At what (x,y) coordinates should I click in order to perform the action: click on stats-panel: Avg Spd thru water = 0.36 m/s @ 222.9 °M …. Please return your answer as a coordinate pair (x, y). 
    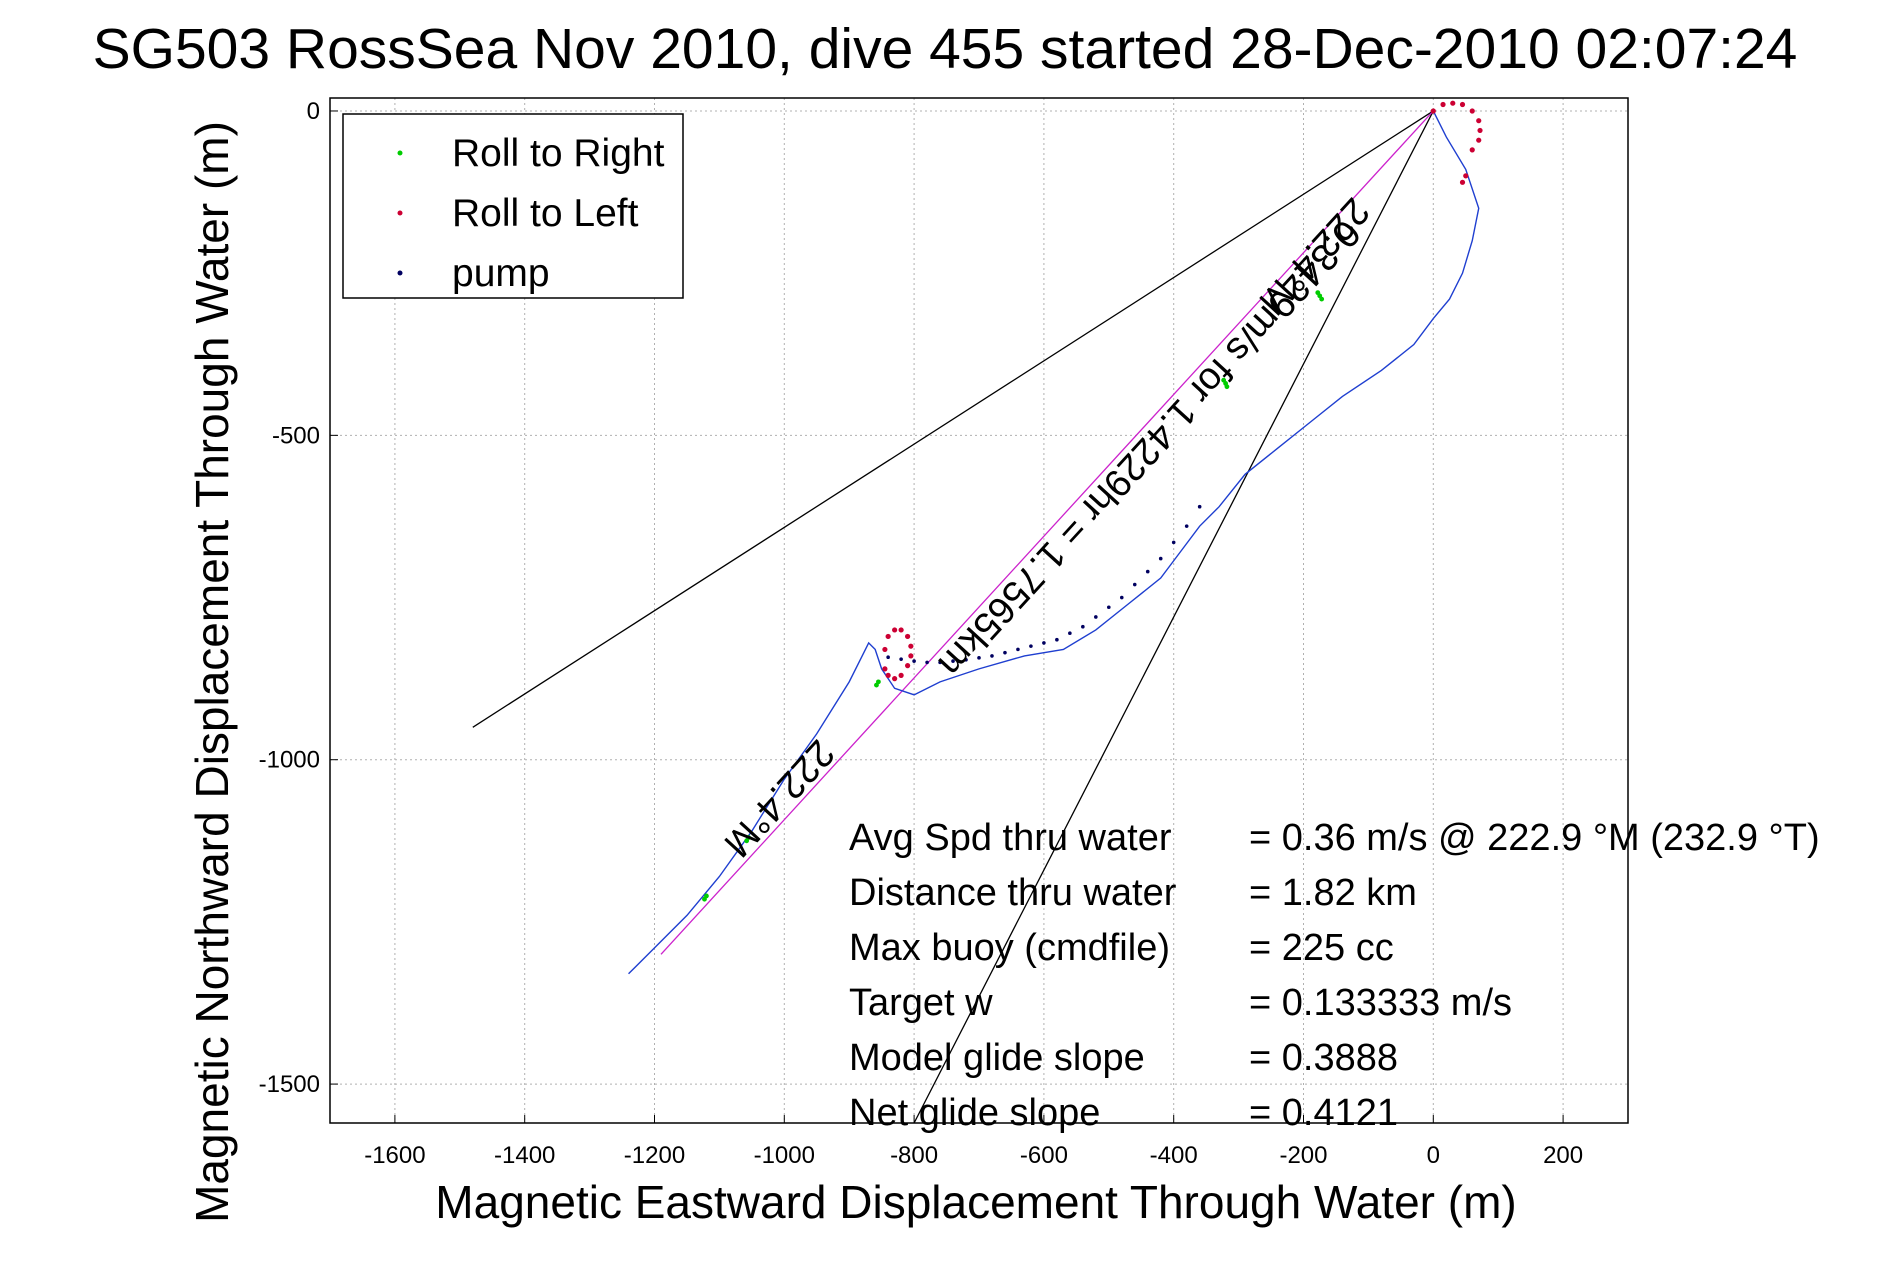
    Looking at the image, I should click on (1334, 975).